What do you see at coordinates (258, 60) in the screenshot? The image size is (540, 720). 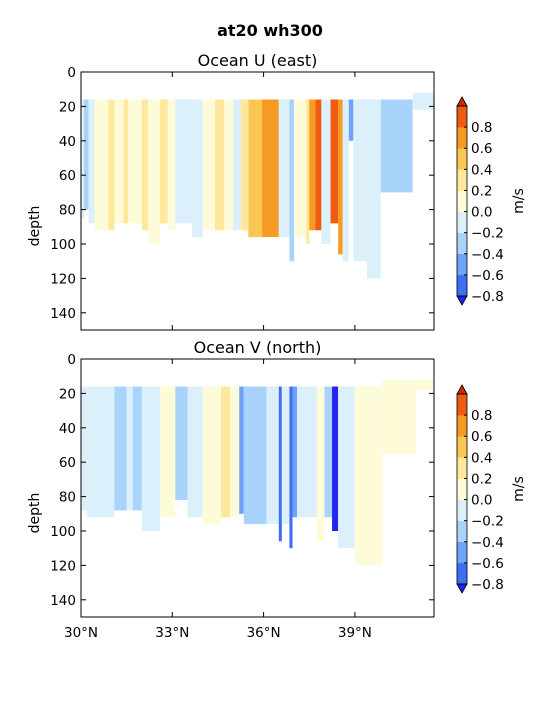 I see `plot-title: Ocean U (east)` at bounding box center [258, 60].